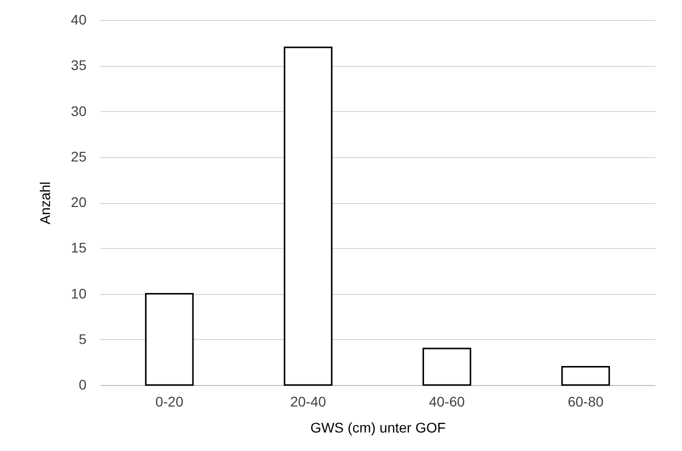 The height and width of the screenshot is (451, 682). Describe the element at coordinates (78, 202) in the screenshot. I see `y-tick-label: 20` at that location.